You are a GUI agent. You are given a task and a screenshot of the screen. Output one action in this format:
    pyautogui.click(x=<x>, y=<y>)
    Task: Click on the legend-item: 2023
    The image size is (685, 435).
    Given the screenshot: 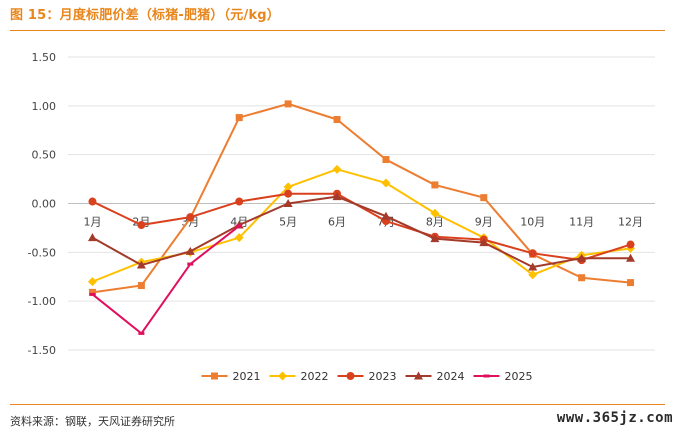 What is the action you would take?
    pyautogui.click(x=367, y=376)
    